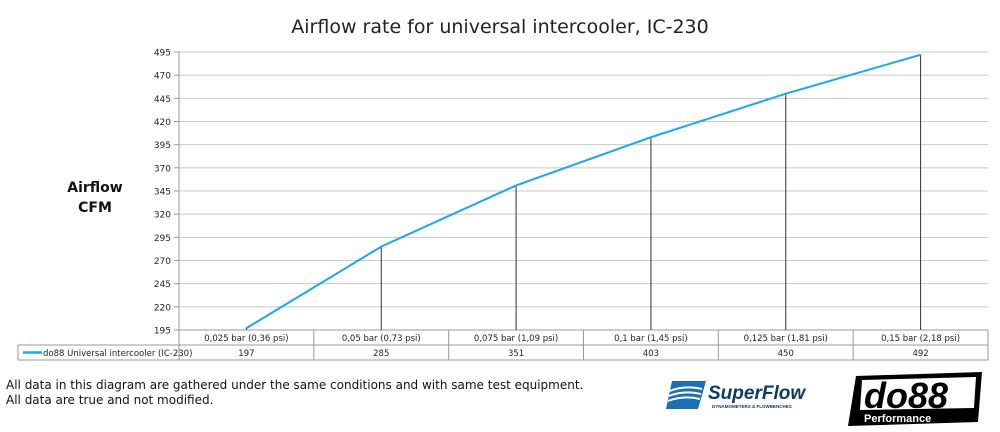  I want to click on y-tick-label: 445, so click(162, 100).